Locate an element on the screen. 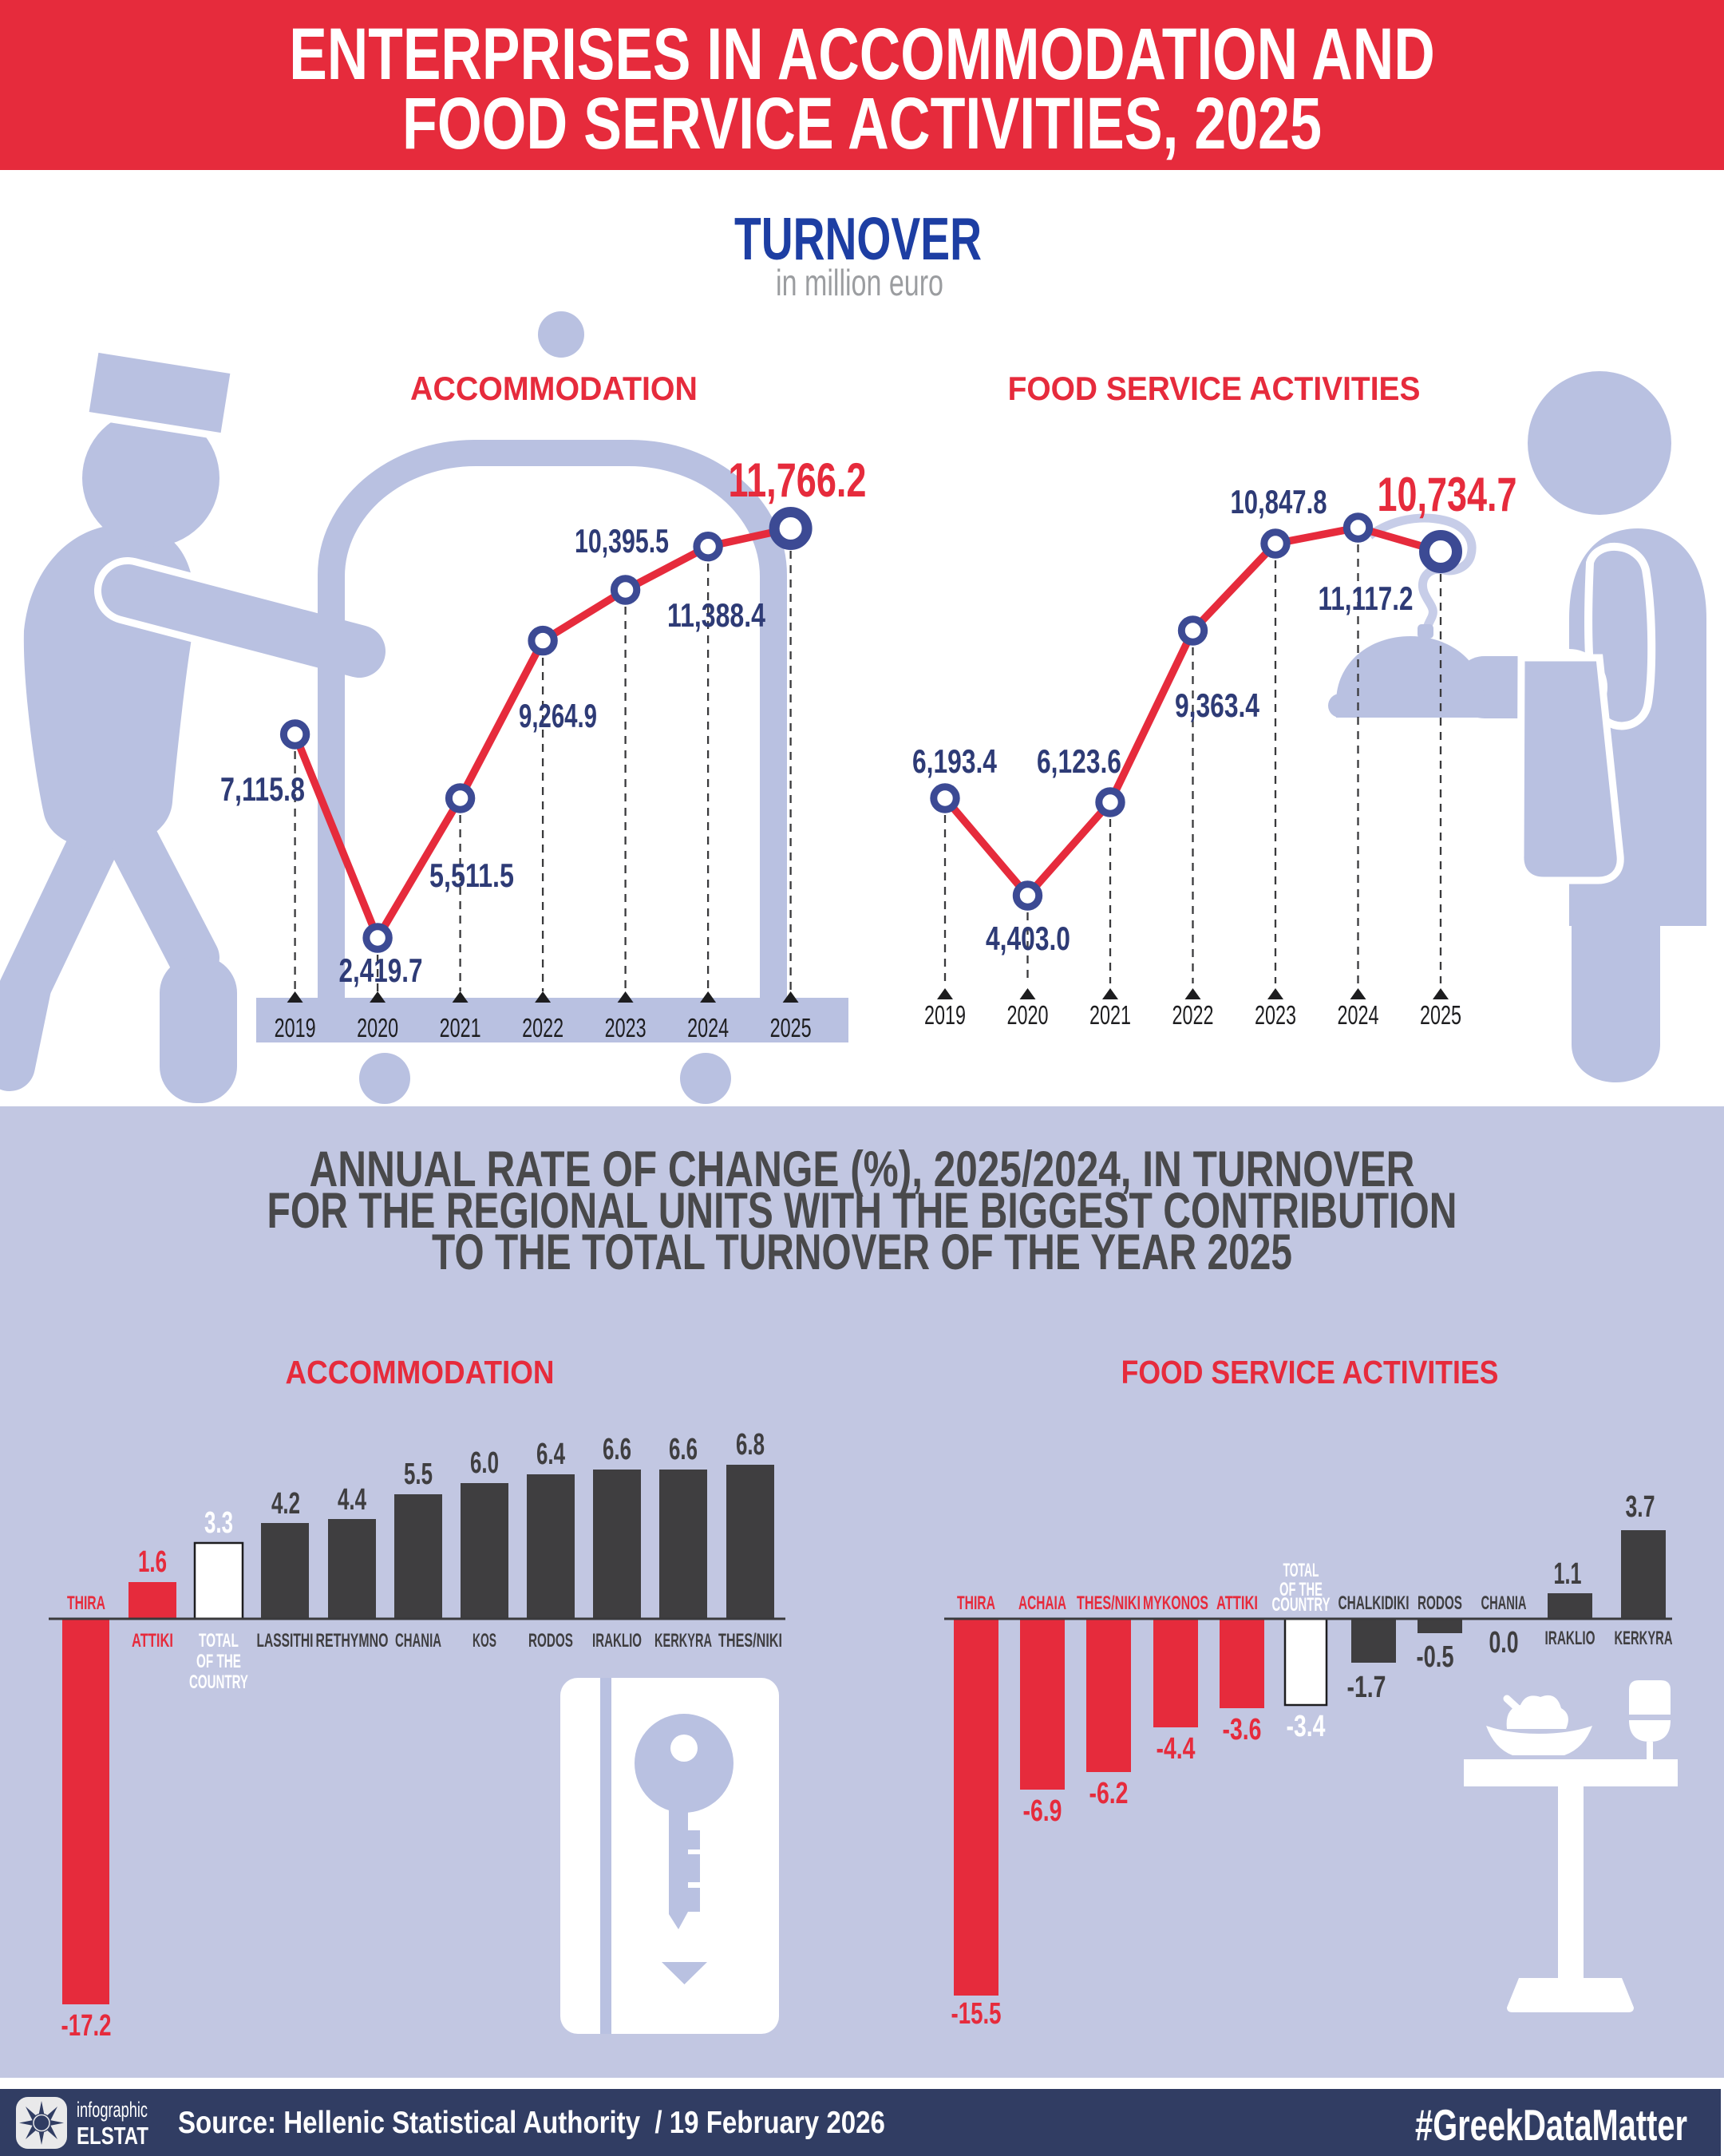 This screenshot has width=1724, height=2156. svg-text: 10,734.7 is located at coordinates (1447, 495).